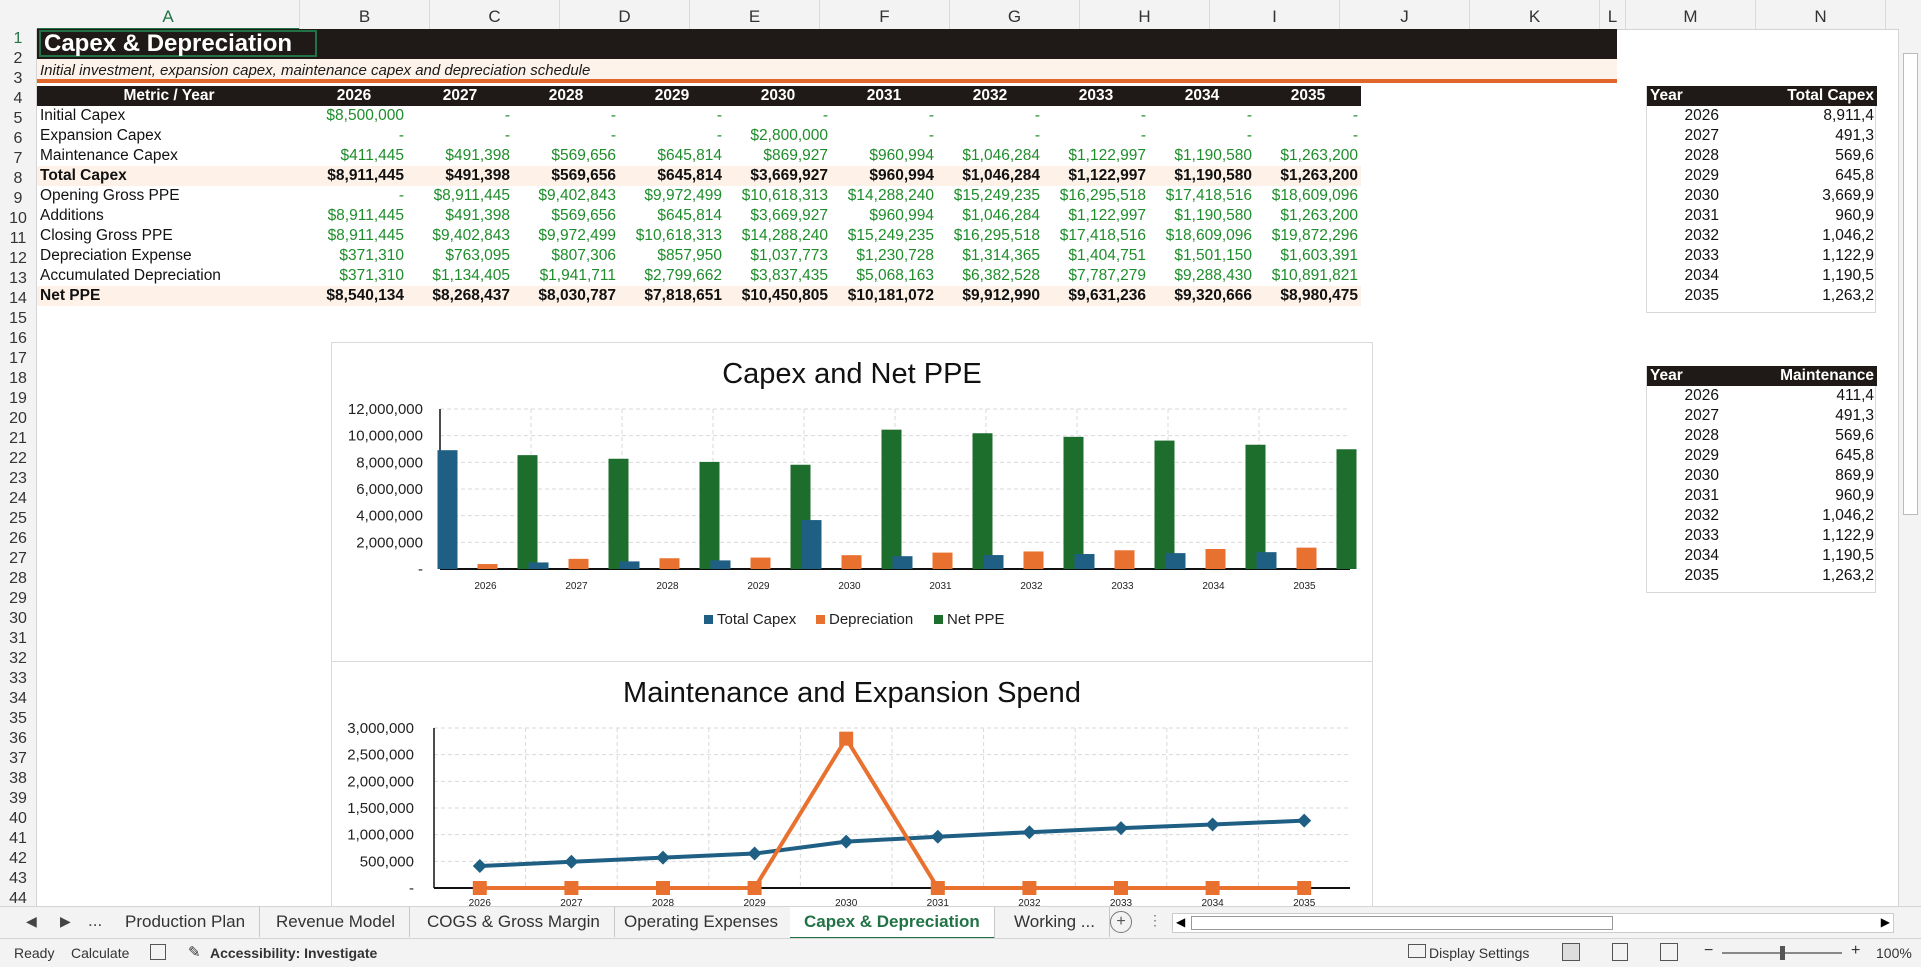 The width and height of the screenshot is (1921, 967). Describe the element at coordinates (18, 38) in the screenshot. I see `row-header-1: 1` at that location.